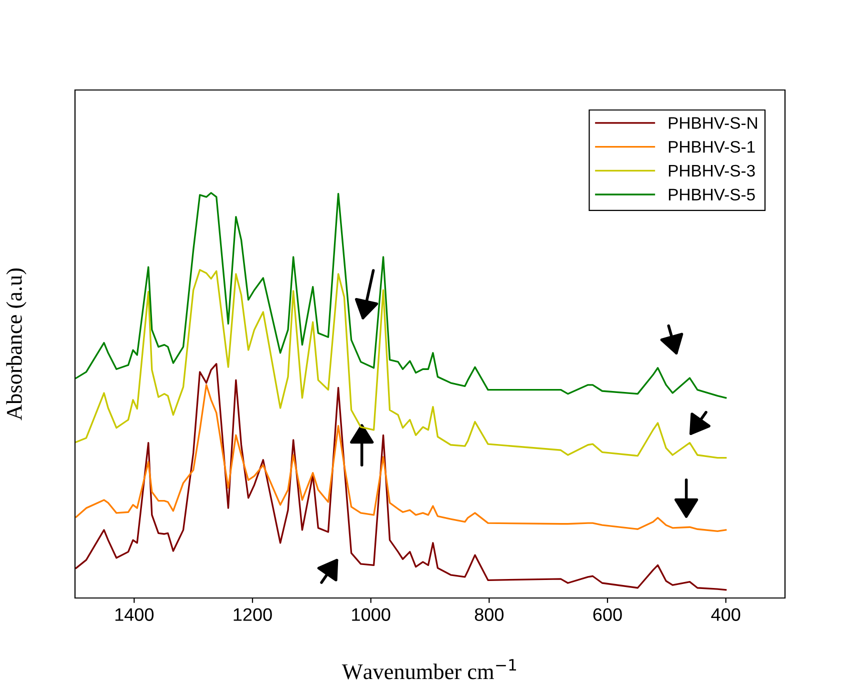 This screenshot has height=688, width=846. I want to click on x-tick-label: 1200, so click(253, 614).